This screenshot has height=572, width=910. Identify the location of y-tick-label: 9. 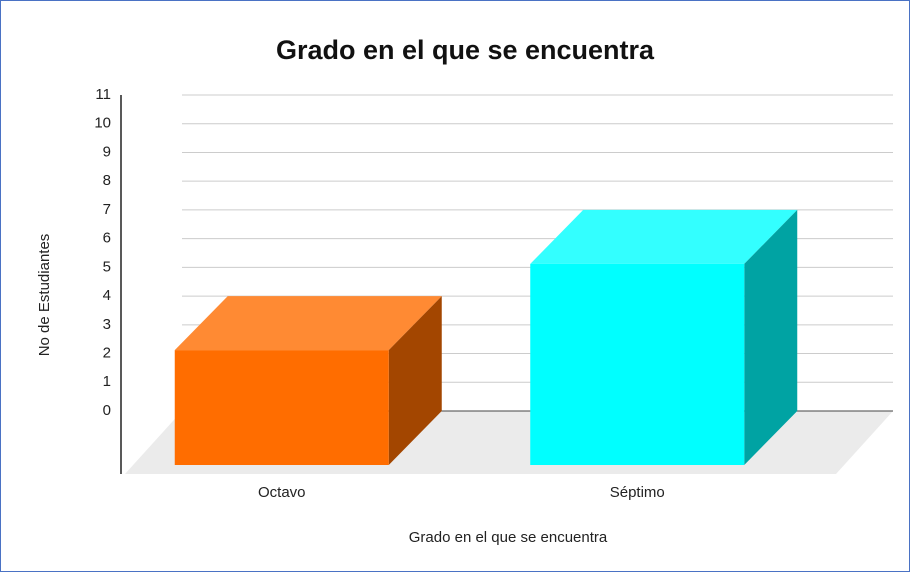
(107, 151).